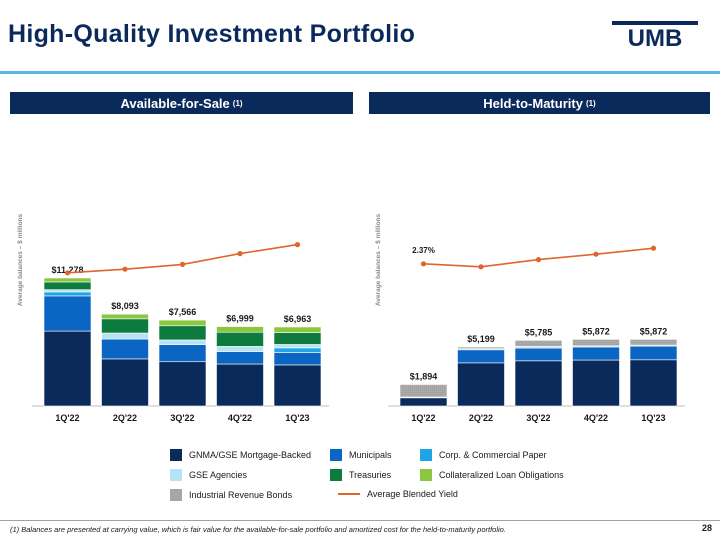 The height and width of the screenshot is (540, 720). Describe the element at coordinates (706, 528) in the screenshot. I see `page-number: 28` at that location.